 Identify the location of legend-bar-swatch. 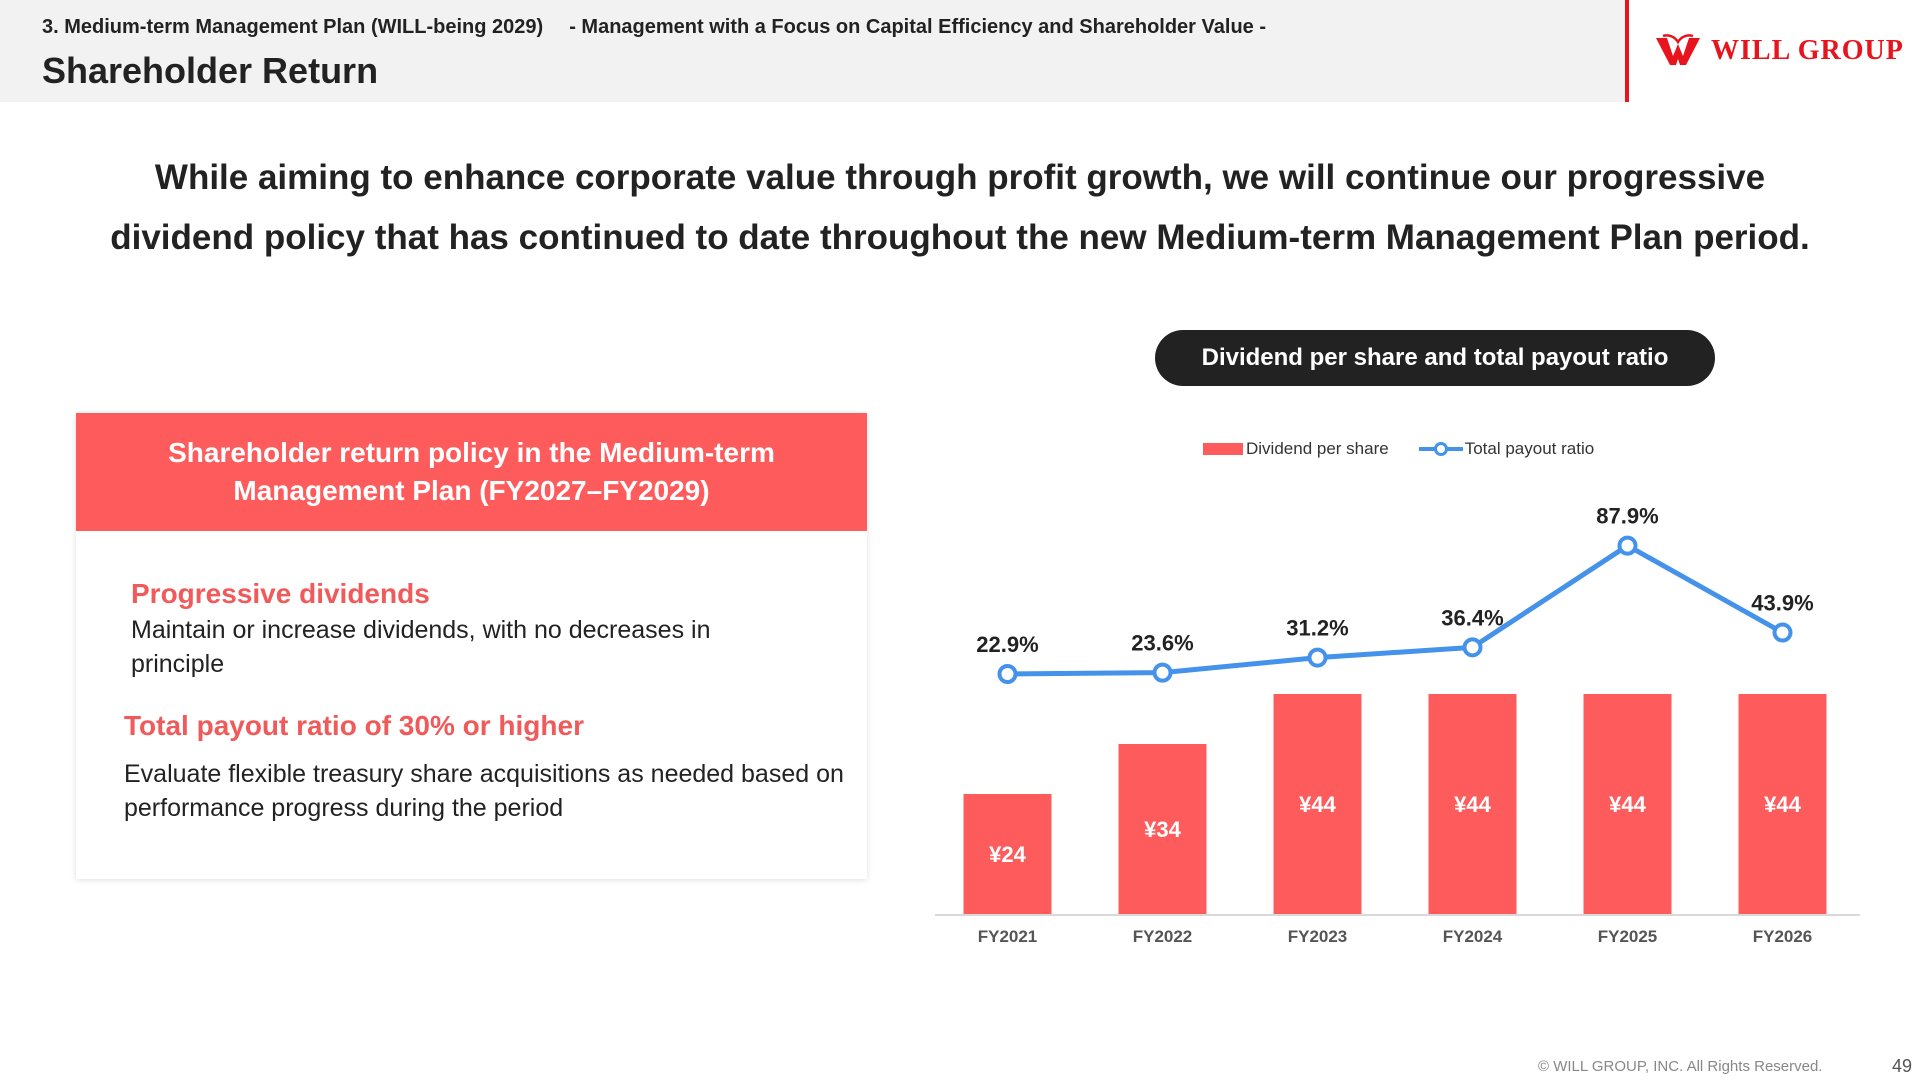
(1223, 449).